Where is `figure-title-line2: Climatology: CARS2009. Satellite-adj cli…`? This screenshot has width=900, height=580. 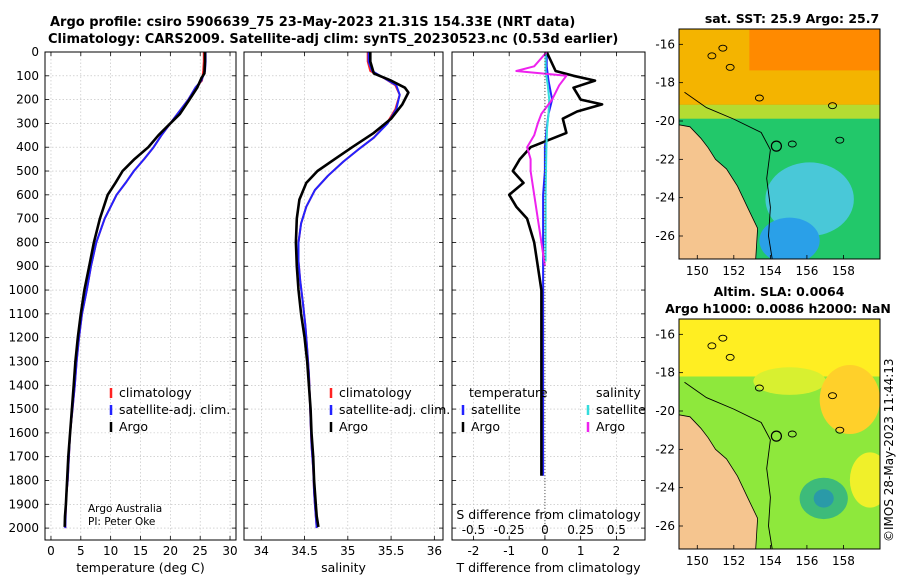 figure-title-line2: Climatology: CARS2009. Satellite-adj cli… is located at coordinates (333, 39).